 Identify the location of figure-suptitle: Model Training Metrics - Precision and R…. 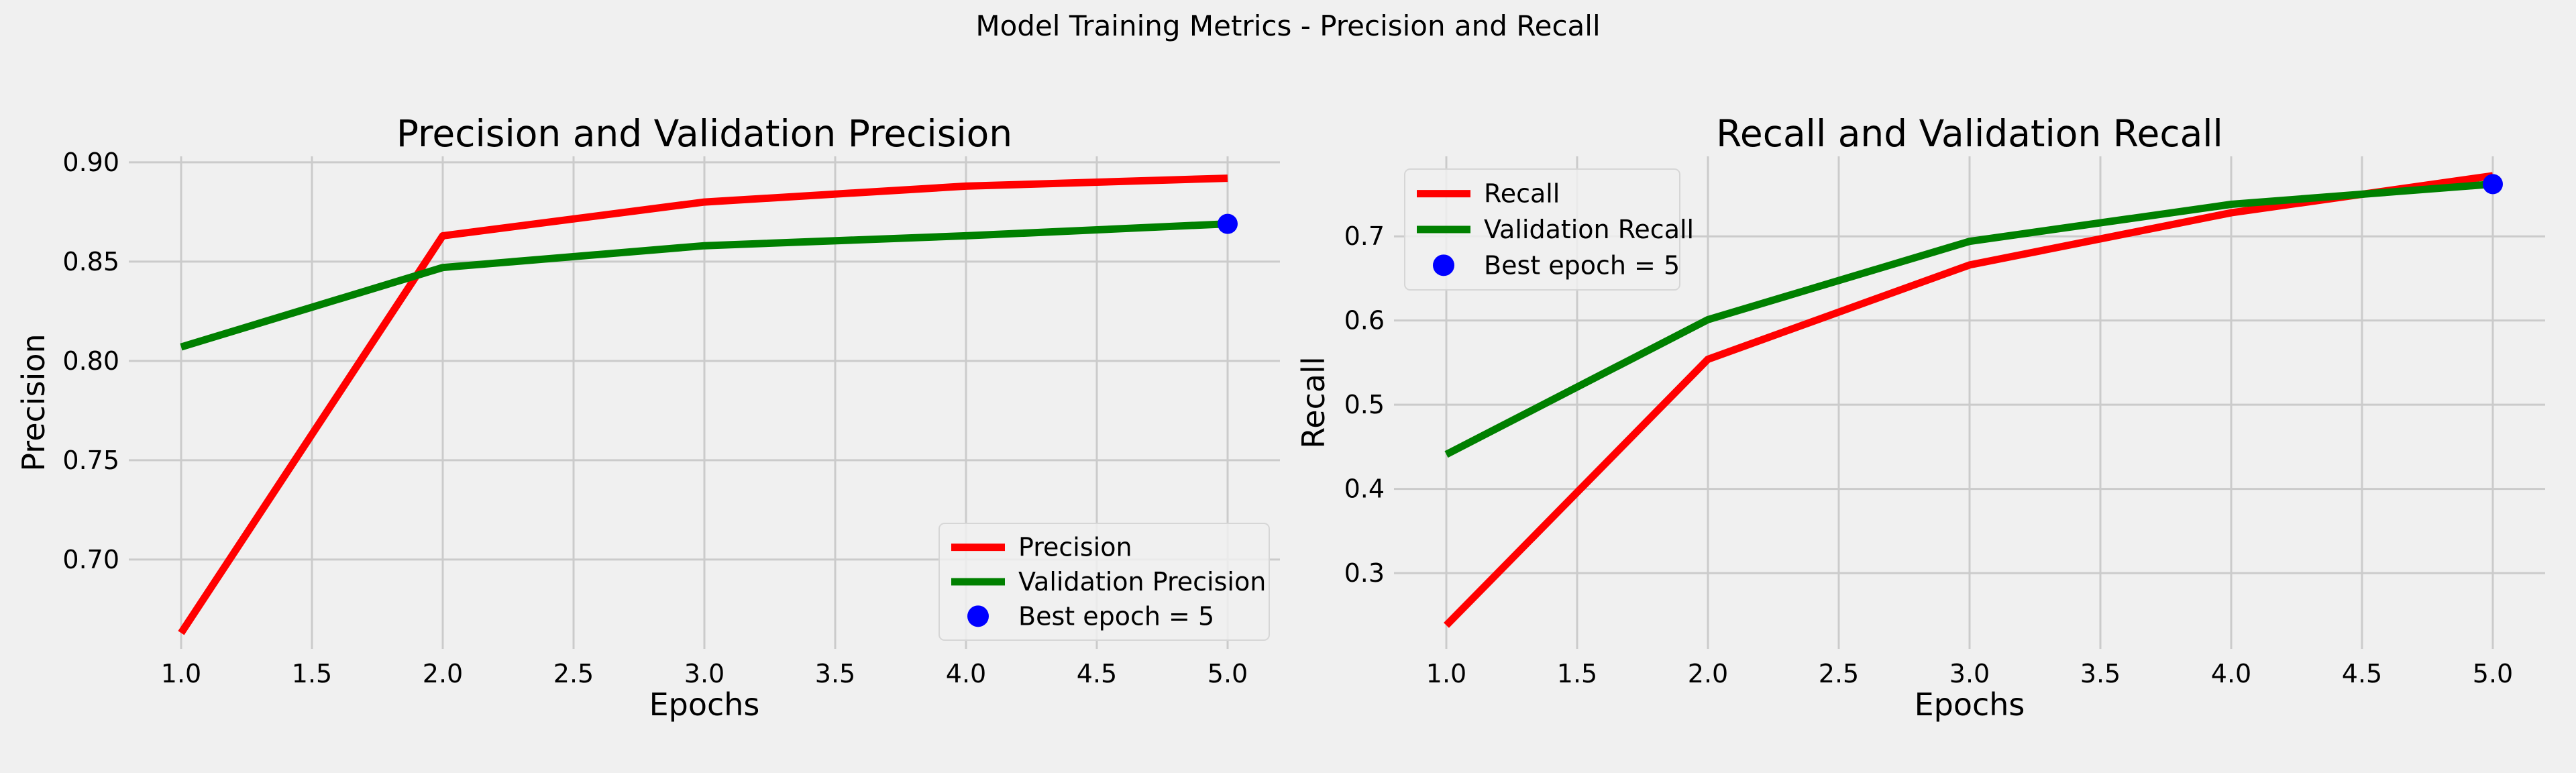
(1287, 25).